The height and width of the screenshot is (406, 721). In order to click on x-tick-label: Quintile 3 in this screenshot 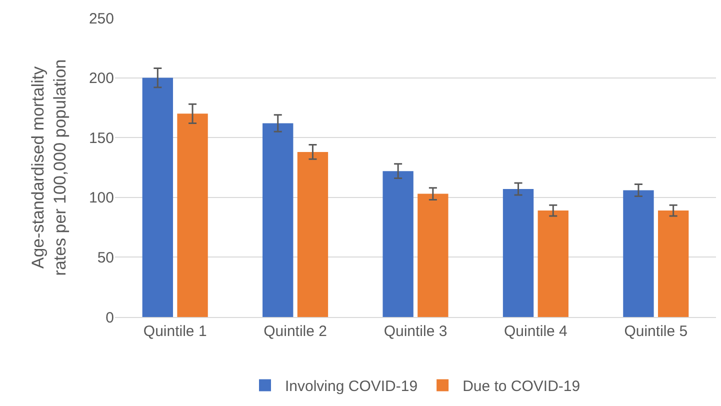, I will do `click(416, 331)`.